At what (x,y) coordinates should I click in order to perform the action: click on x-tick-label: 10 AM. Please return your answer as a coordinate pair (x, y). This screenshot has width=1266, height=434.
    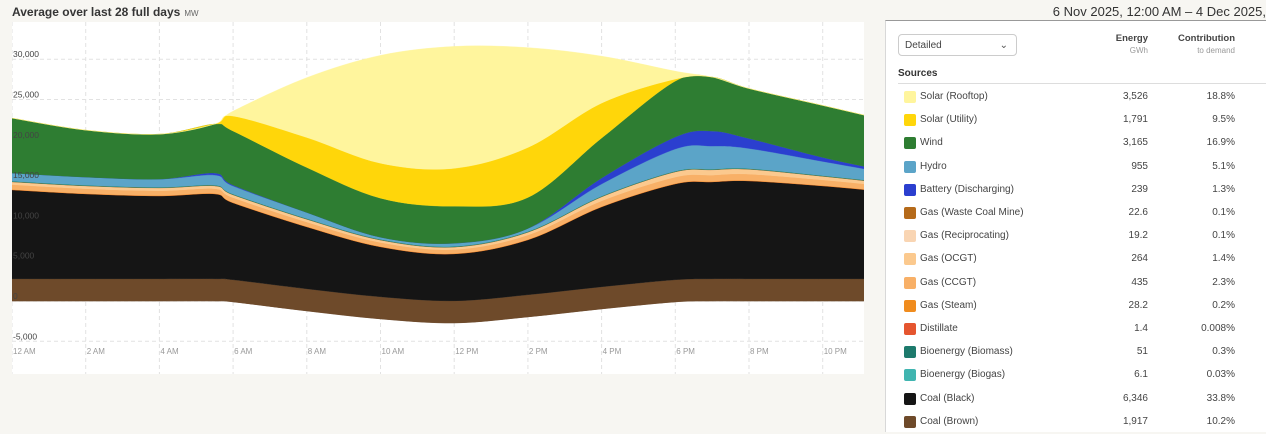
    Looking at the image, I should click on (393, 351).